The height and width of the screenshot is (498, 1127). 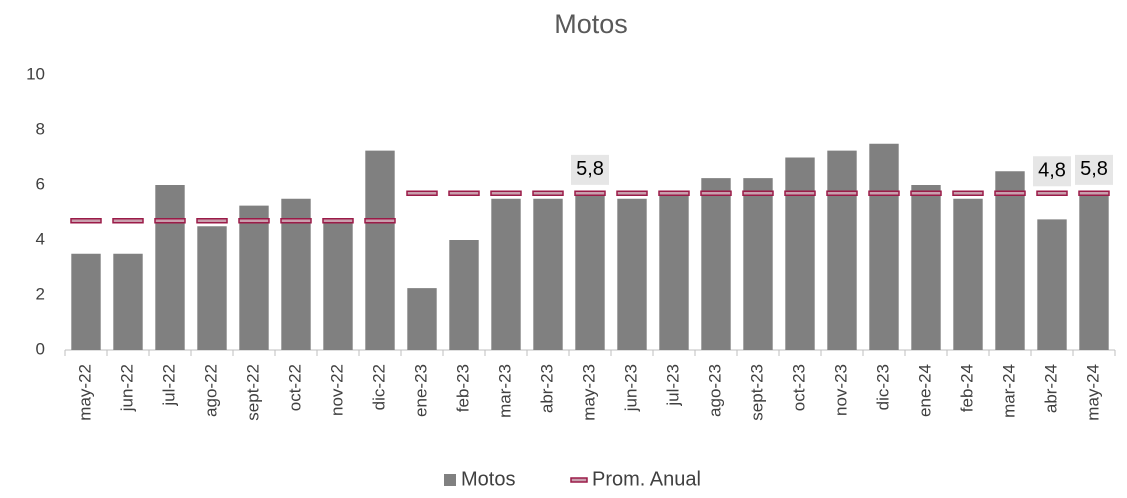 What do you see at coordinates (168, 385) in the screenshot?
I see `x-tick-label: jul-22` at bounding box center [168, 385].